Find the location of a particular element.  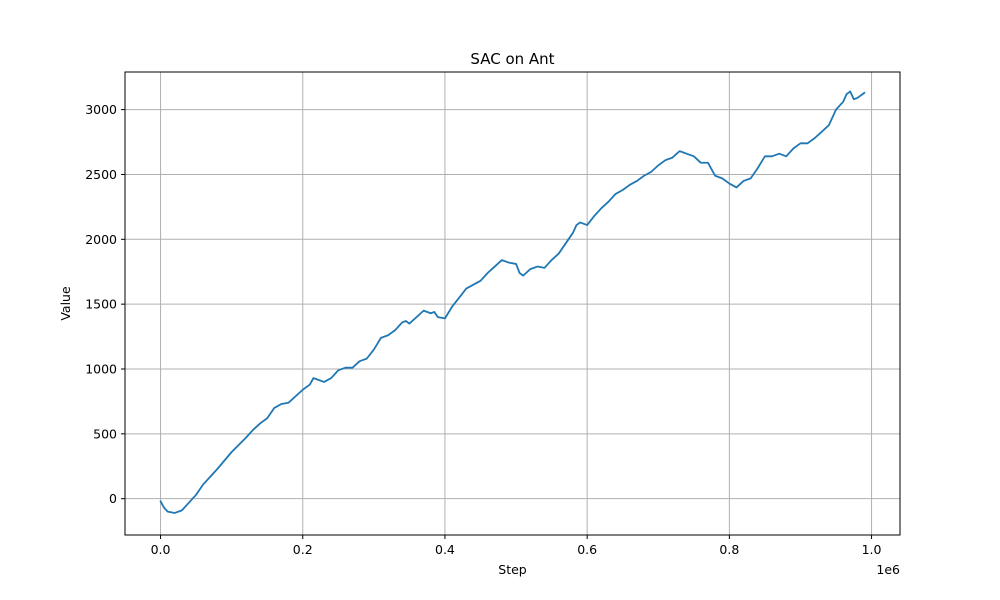

x-tick-label: 0.2 is located at coordinates (303, 549).